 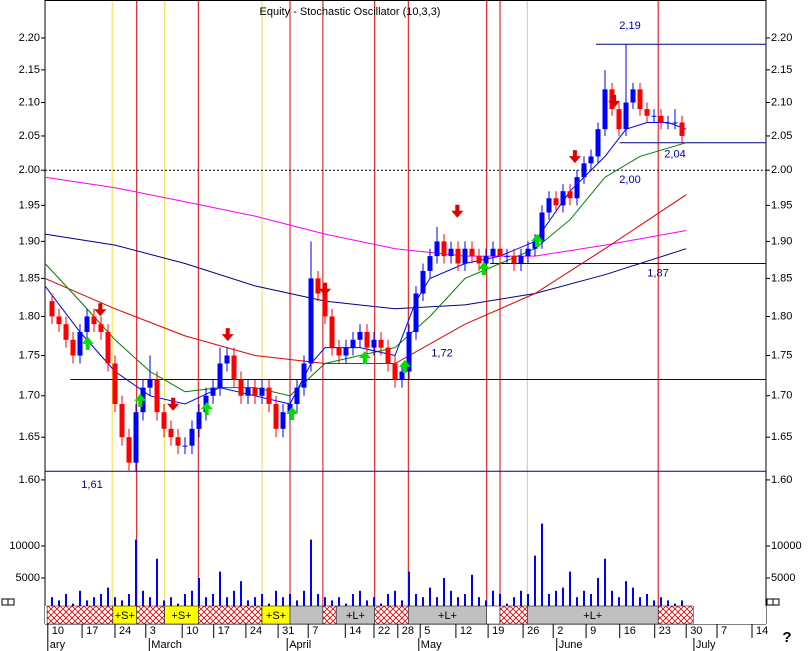 I want to click on x-tick-label: 16, so click(x=630, y=631).